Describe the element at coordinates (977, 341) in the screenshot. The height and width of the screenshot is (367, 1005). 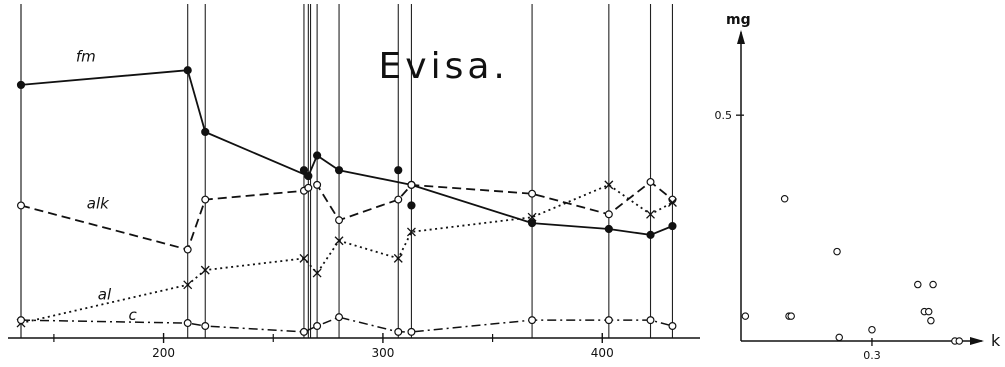
I see `x-axis-arrow-icon` at that location.